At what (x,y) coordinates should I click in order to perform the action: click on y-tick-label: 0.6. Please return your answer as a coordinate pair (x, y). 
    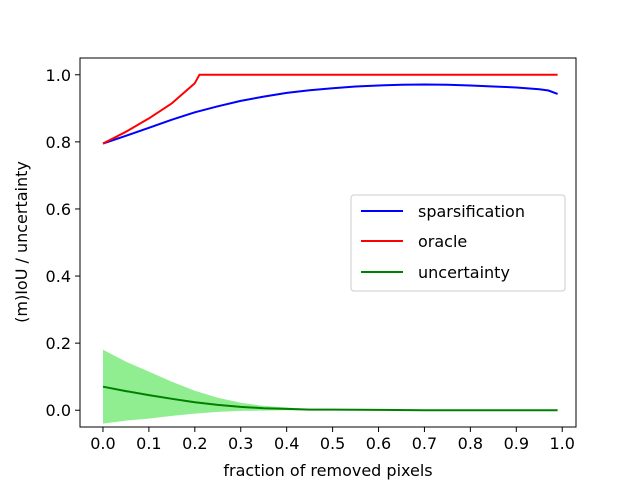
    Looking at the image, I should click on (58, 209).